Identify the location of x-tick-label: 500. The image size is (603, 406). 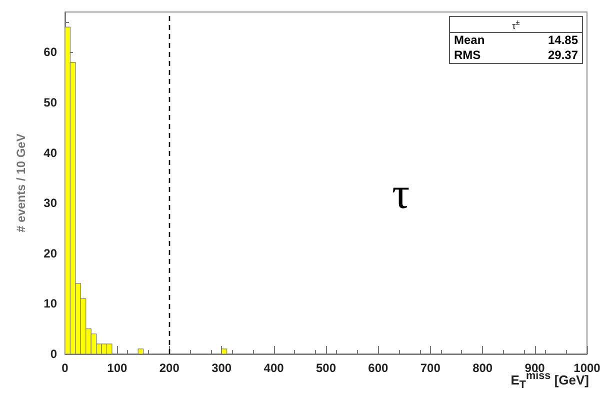
(326, 368).